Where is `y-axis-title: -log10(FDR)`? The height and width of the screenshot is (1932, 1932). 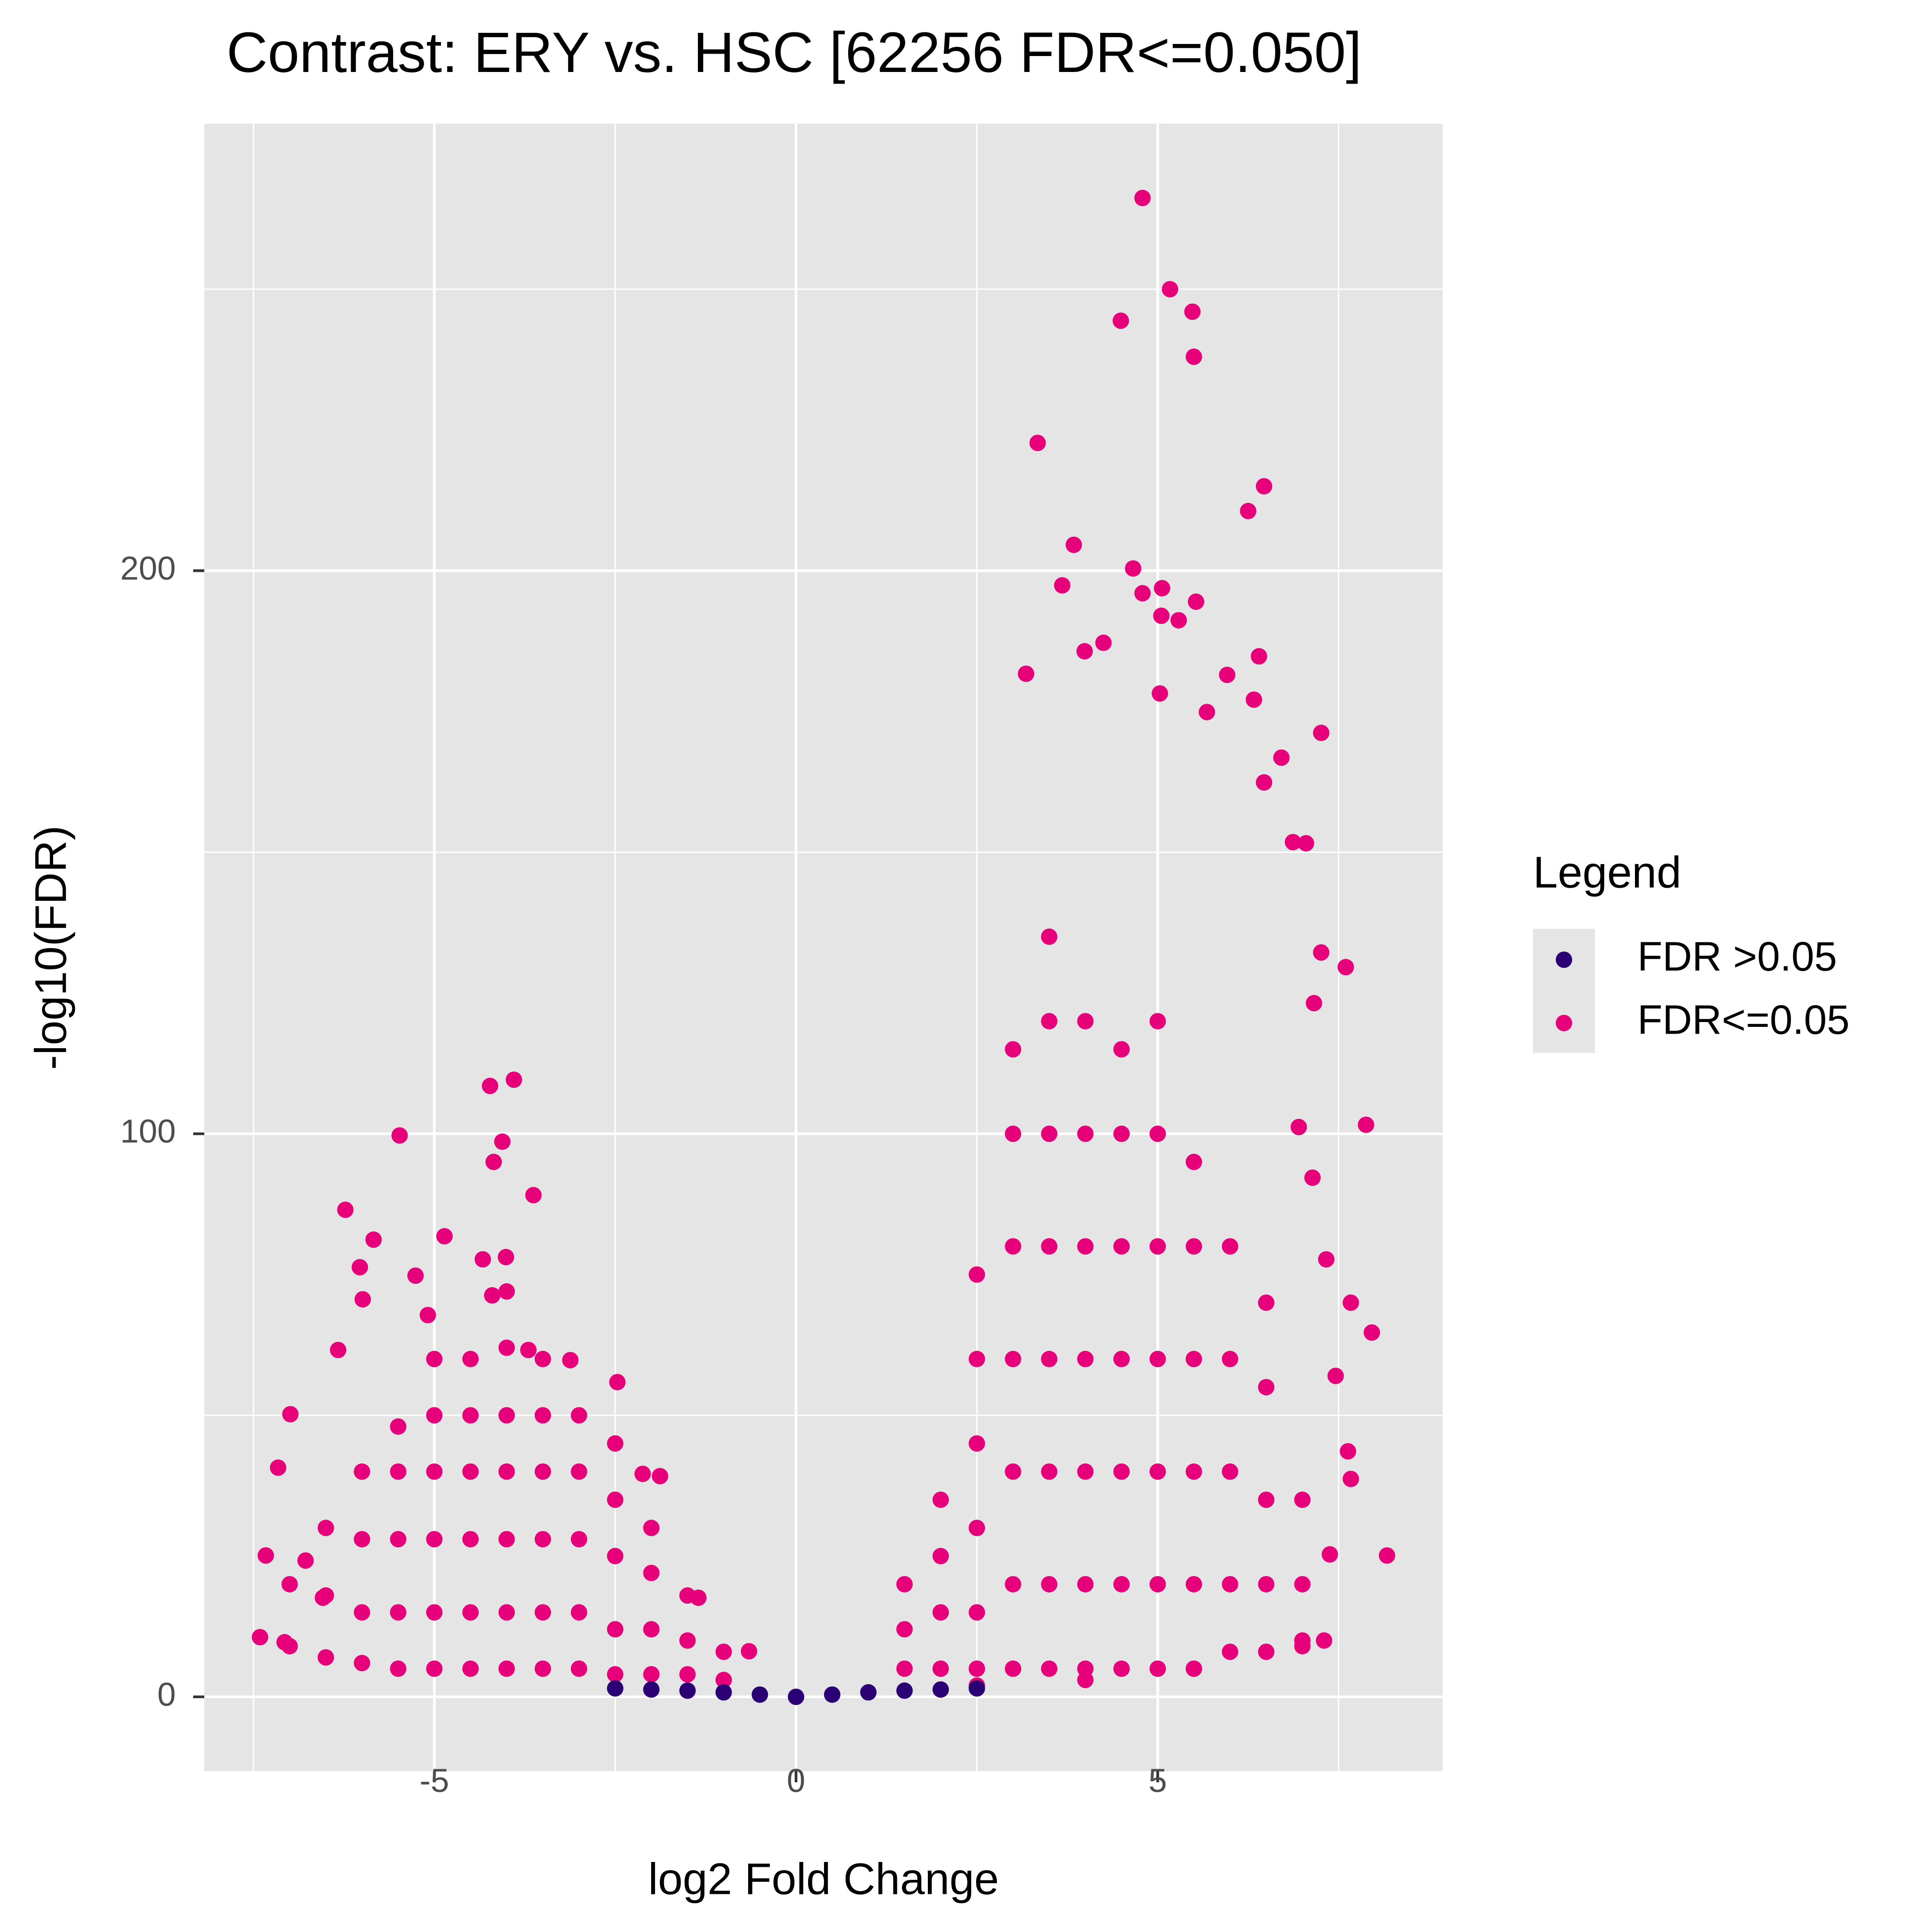 y-axis-title: -log10(FDR) is located at coordinates (50, 947).